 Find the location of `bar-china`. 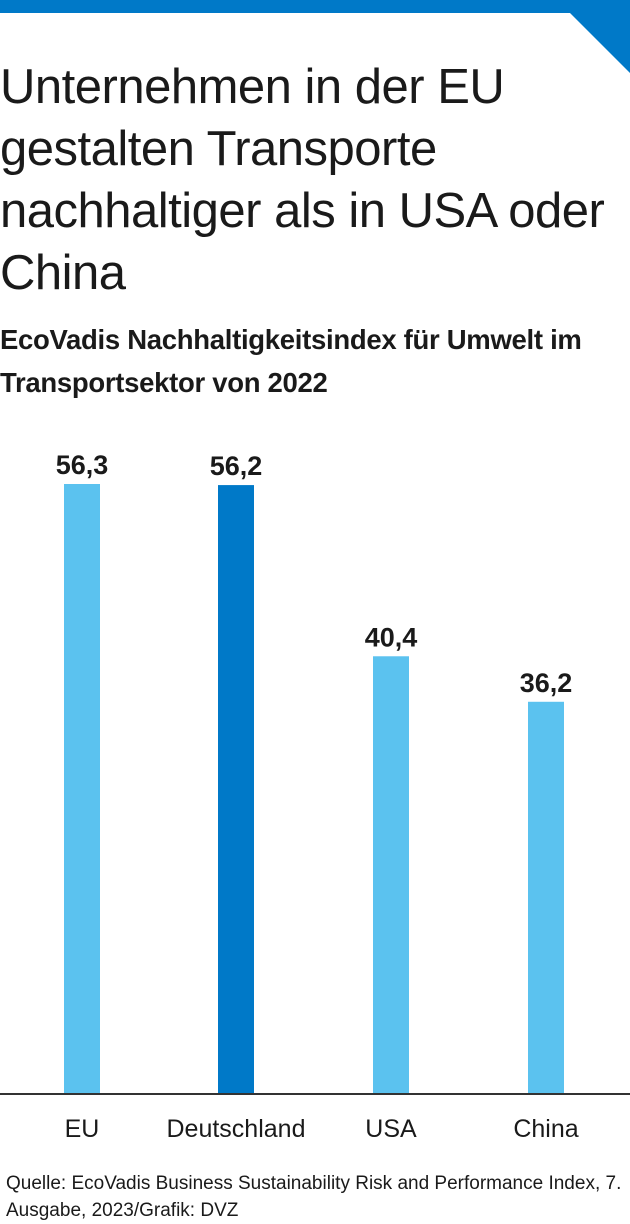

bar-china is located at coordinates (546, 897).